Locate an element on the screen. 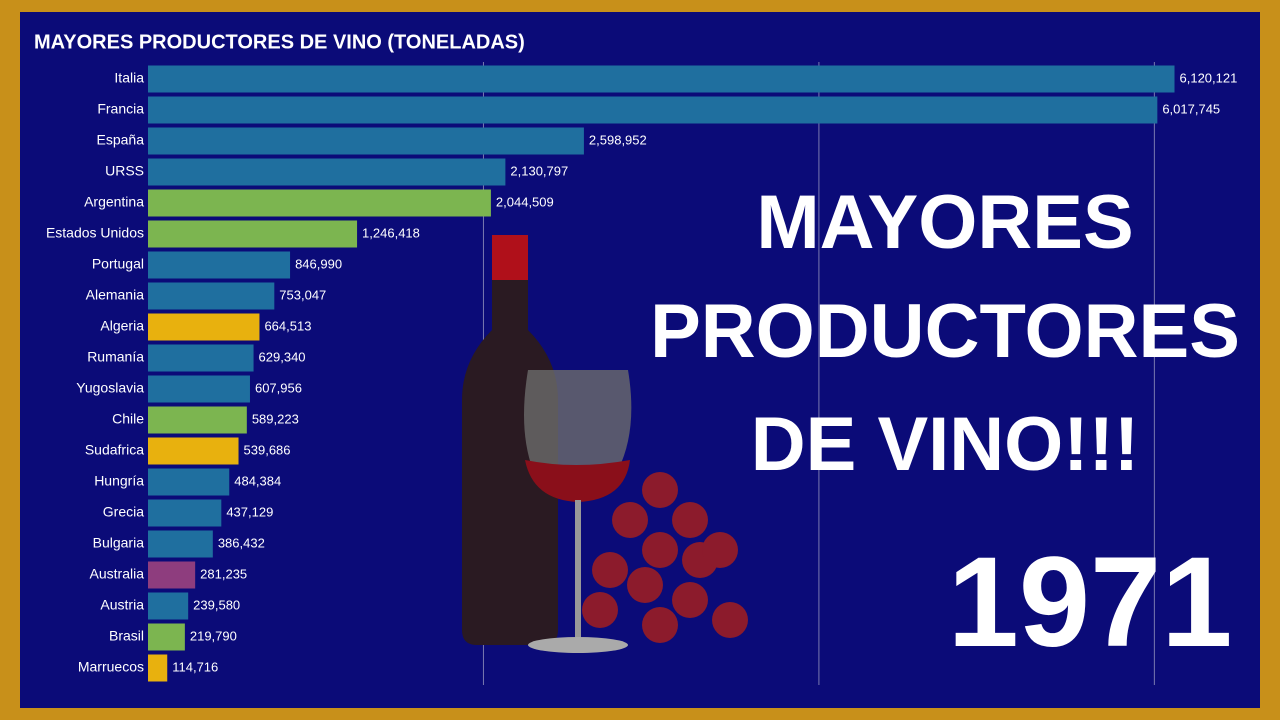 Image resolution: width=1280 pixels, height=720 pixels. category-label: Yugoslavia is located at coordinates (110, 388).